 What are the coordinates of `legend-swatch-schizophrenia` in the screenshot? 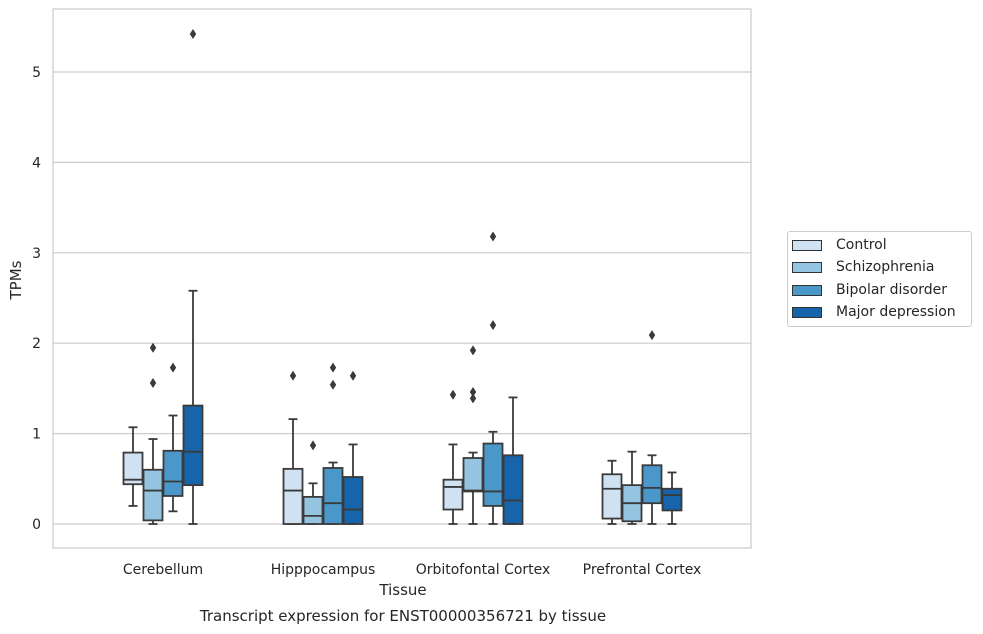 It's located at (807, 267).